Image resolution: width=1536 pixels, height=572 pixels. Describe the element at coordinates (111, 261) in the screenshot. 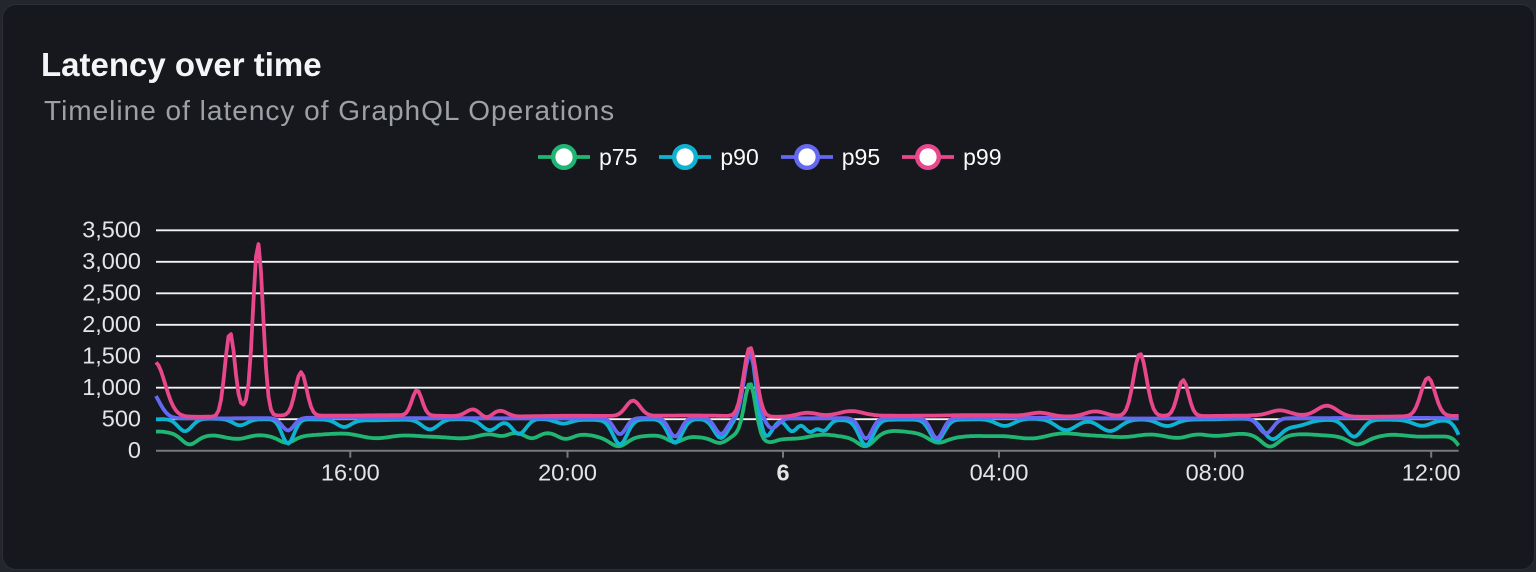

I see `svg-text: 3,000` at that location.